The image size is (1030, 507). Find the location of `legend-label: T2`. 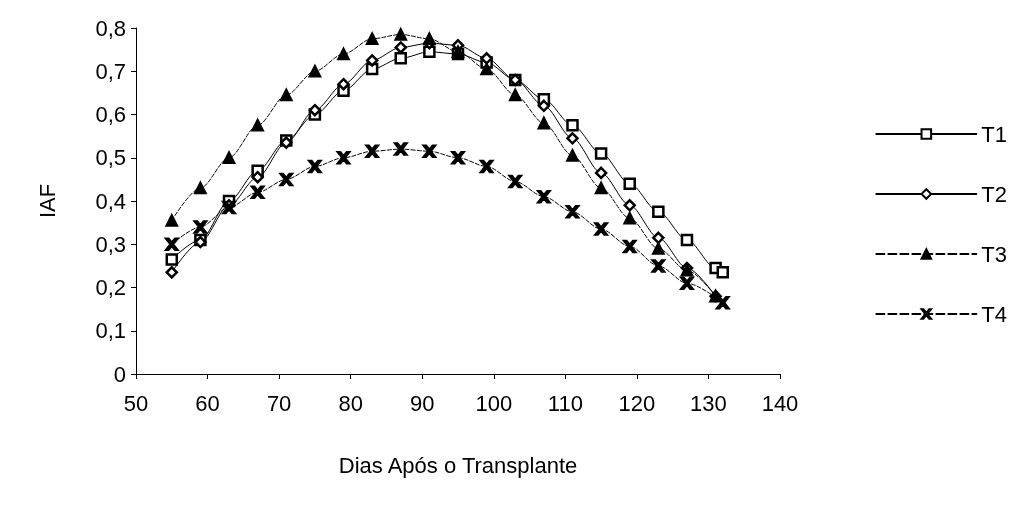

legend-label: T2 is located at coordinates (994, 194).